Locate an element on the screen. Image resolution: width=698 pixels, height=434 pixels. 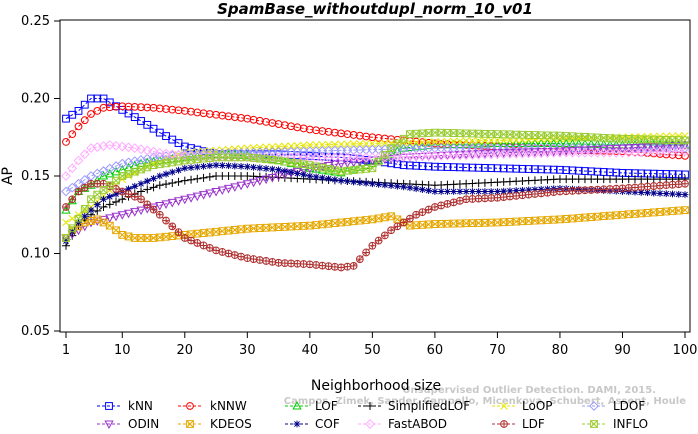
legend-label-fastabod: FastABOD is located at coordinates (417, 424).